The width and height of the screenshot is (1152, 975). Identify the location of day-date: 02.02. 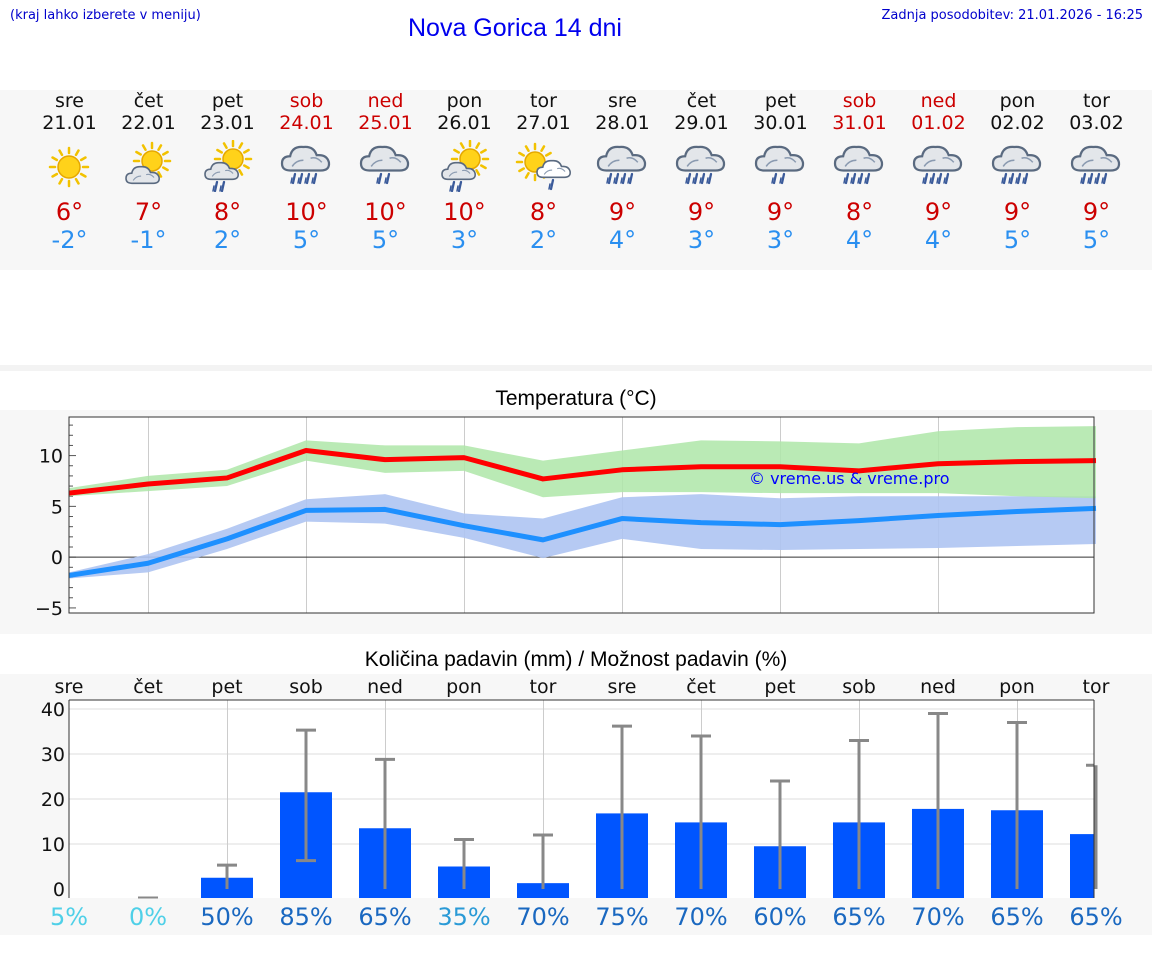
(1017, 123).